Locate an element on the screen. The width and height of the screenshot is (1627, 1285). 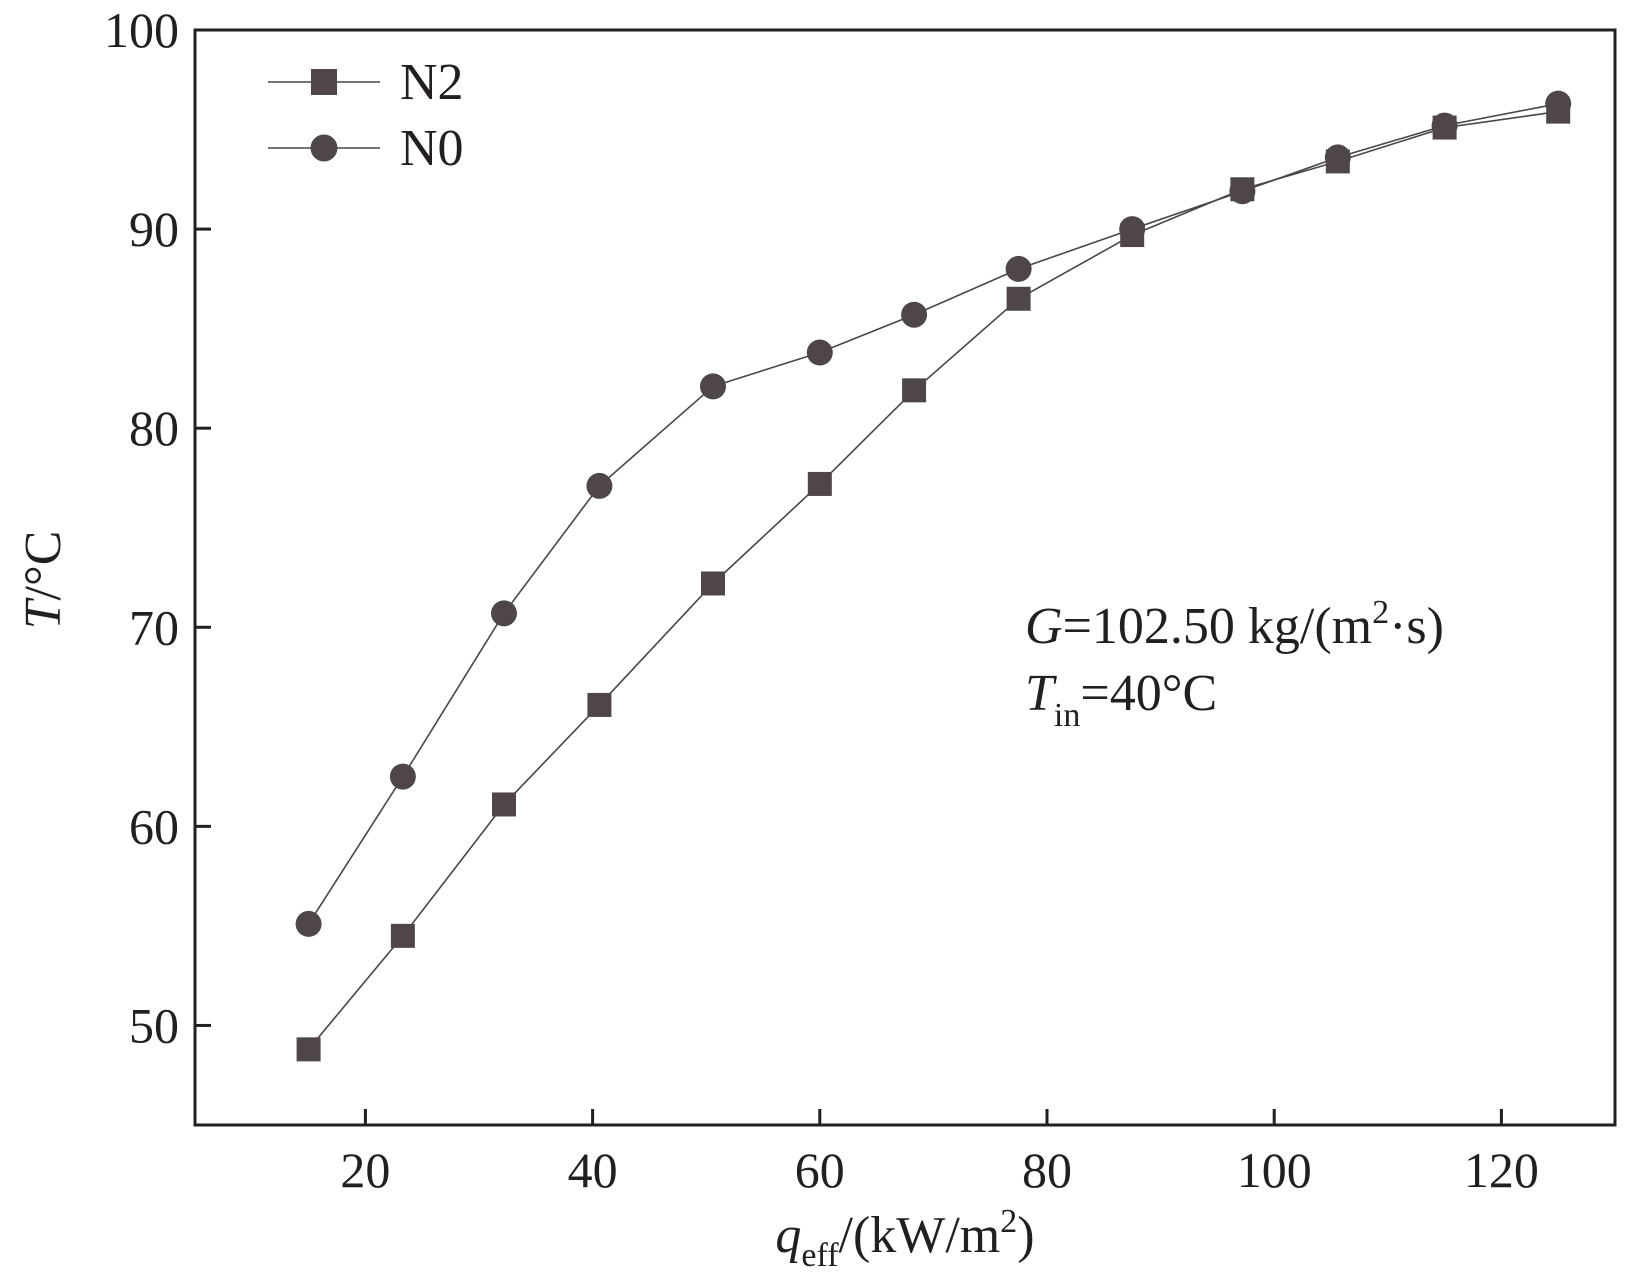
annotation-inlet-sub: in is located at coordinates (1067, 715).